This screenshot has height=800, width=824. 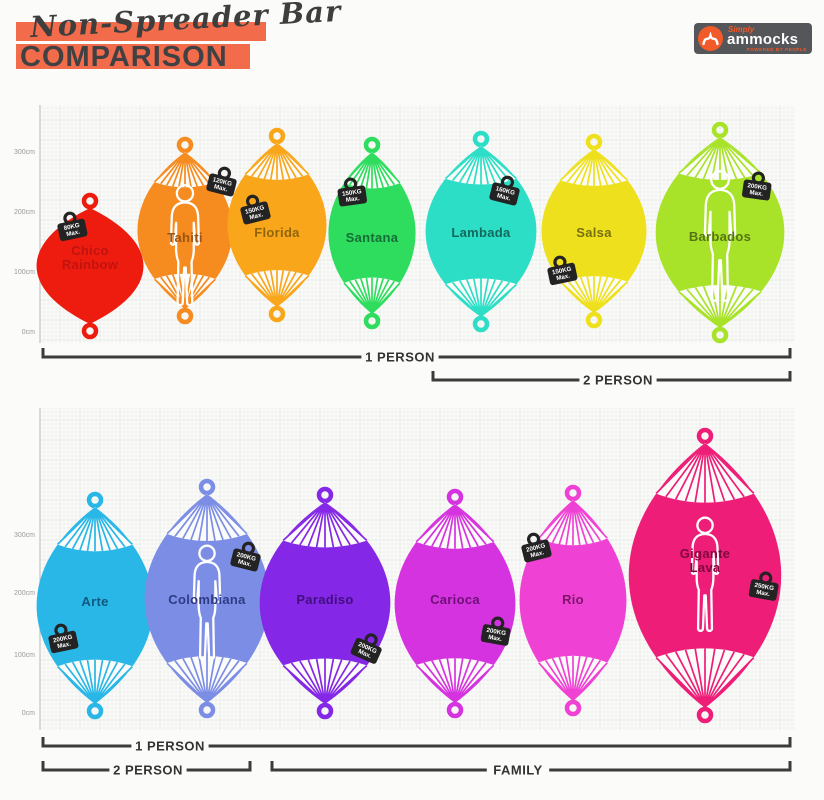 I want to click on weight-capacity-value: 120KG, so click(x=222, y=182).